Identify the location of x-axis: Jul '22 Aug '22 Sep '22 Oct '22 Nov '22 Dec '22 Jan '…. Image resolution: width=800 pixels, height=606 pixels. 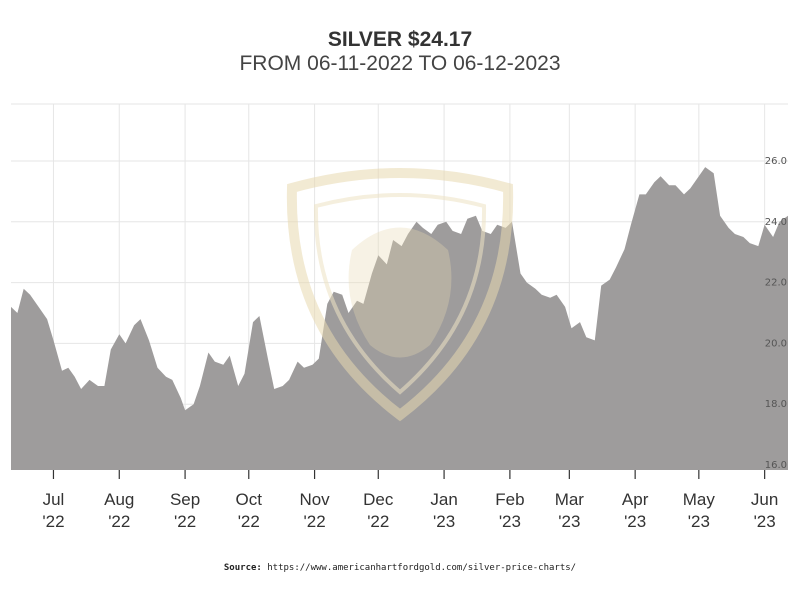
(410, 500).